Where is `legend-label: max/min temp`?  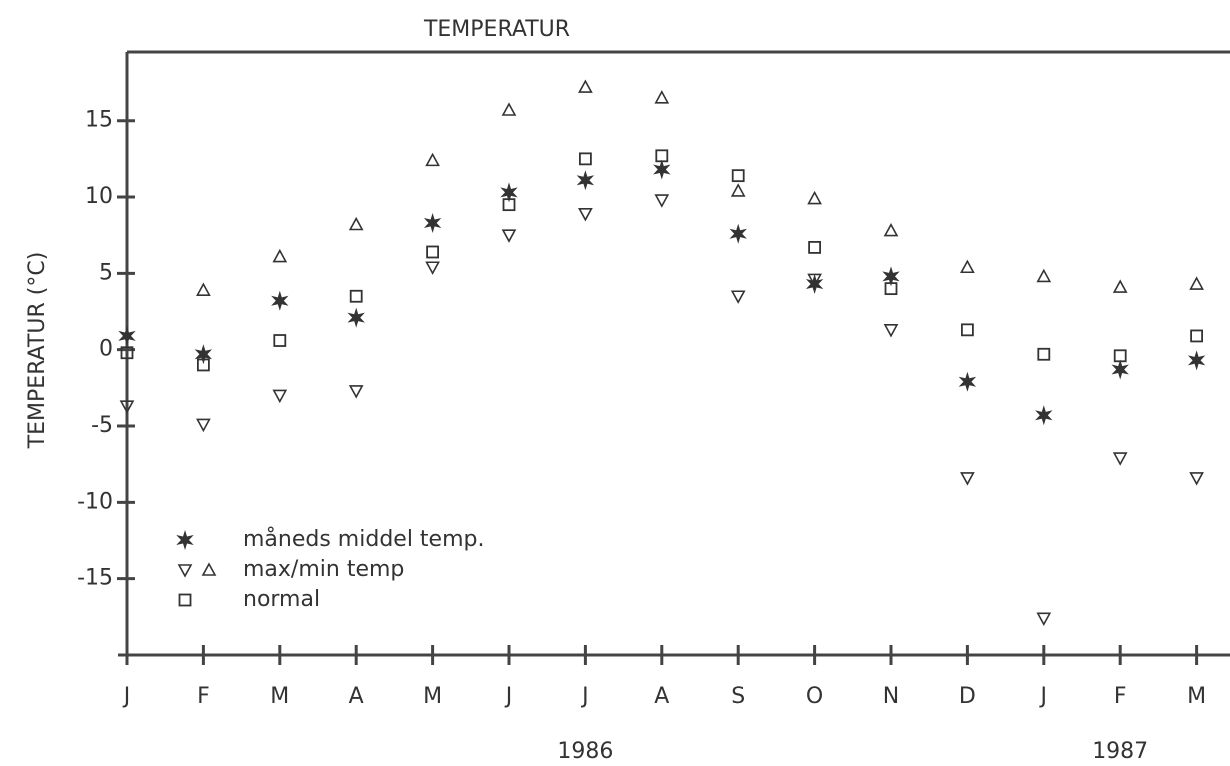
legend-label: max/min temp is located at coordinates (323, 569).